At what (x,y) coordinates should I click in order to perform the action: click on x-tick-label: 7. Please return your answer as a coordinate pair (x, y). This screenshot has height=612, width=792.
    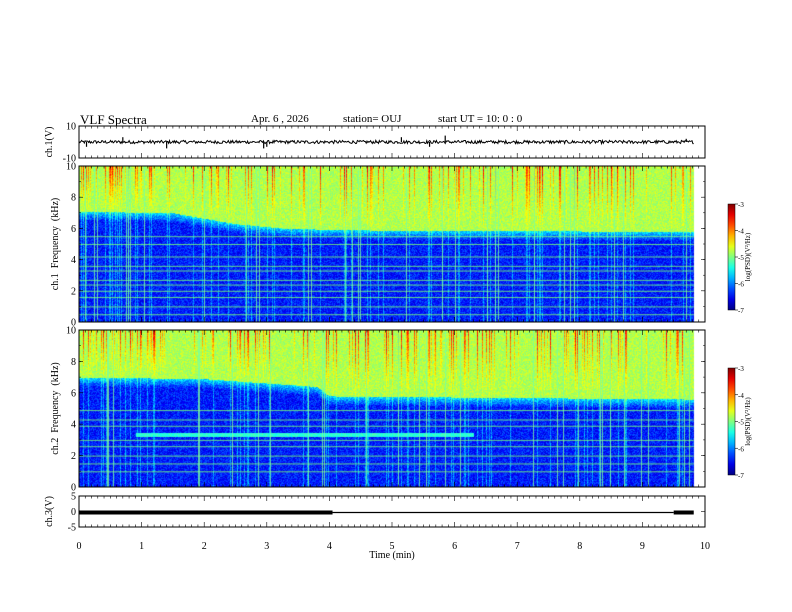
    Looking at the image, I should click on (517, 546).